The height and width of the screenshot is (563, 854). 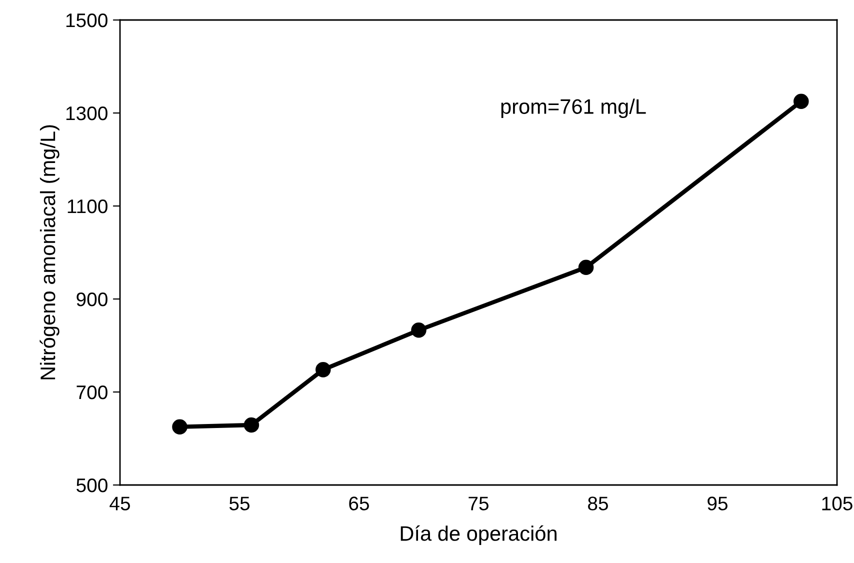 What do you see at coordinates (50, 252) in the screenshot?
I see `y-axis-title: Nitrógeno amoniacal (mg/L)` at bounding box center [50, 252].